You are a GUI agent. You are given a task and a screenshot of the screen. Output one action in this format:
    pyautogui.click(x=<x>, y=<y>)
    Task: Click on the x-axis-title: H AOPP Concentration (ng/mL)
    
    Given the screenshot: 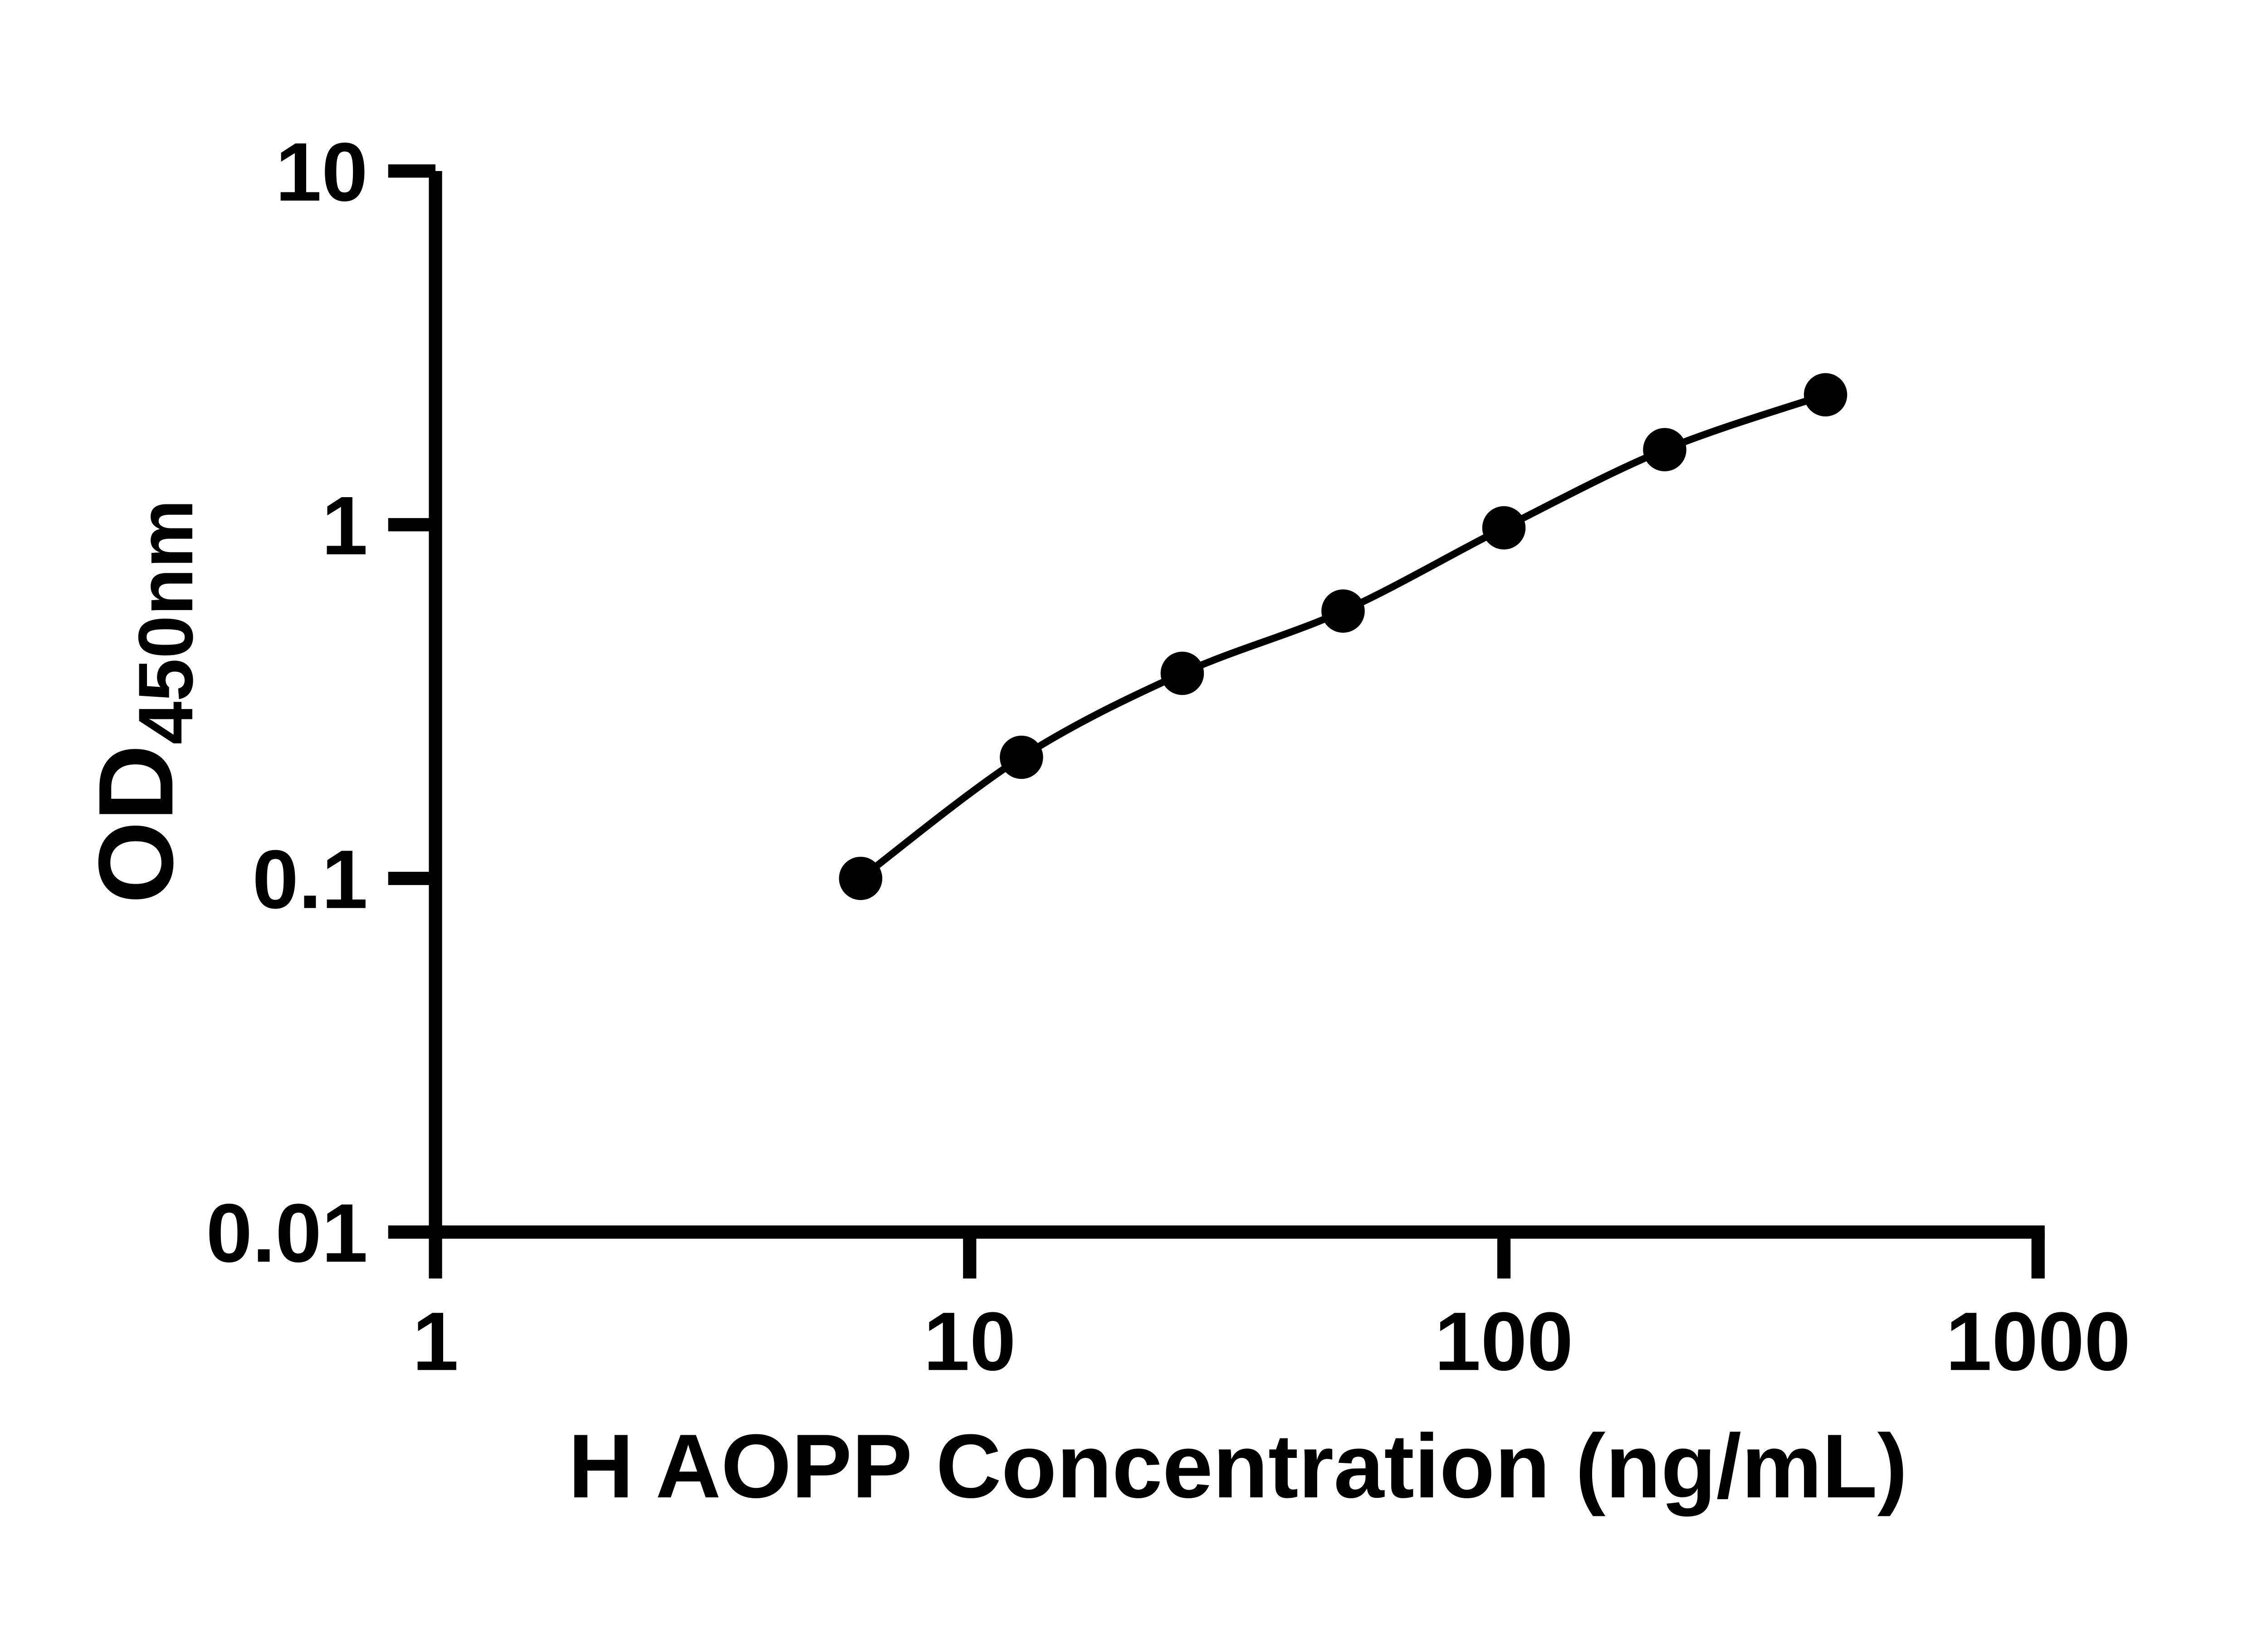 What is the action you would take?
    pyautogui.click(x=1238, y=1466)
    